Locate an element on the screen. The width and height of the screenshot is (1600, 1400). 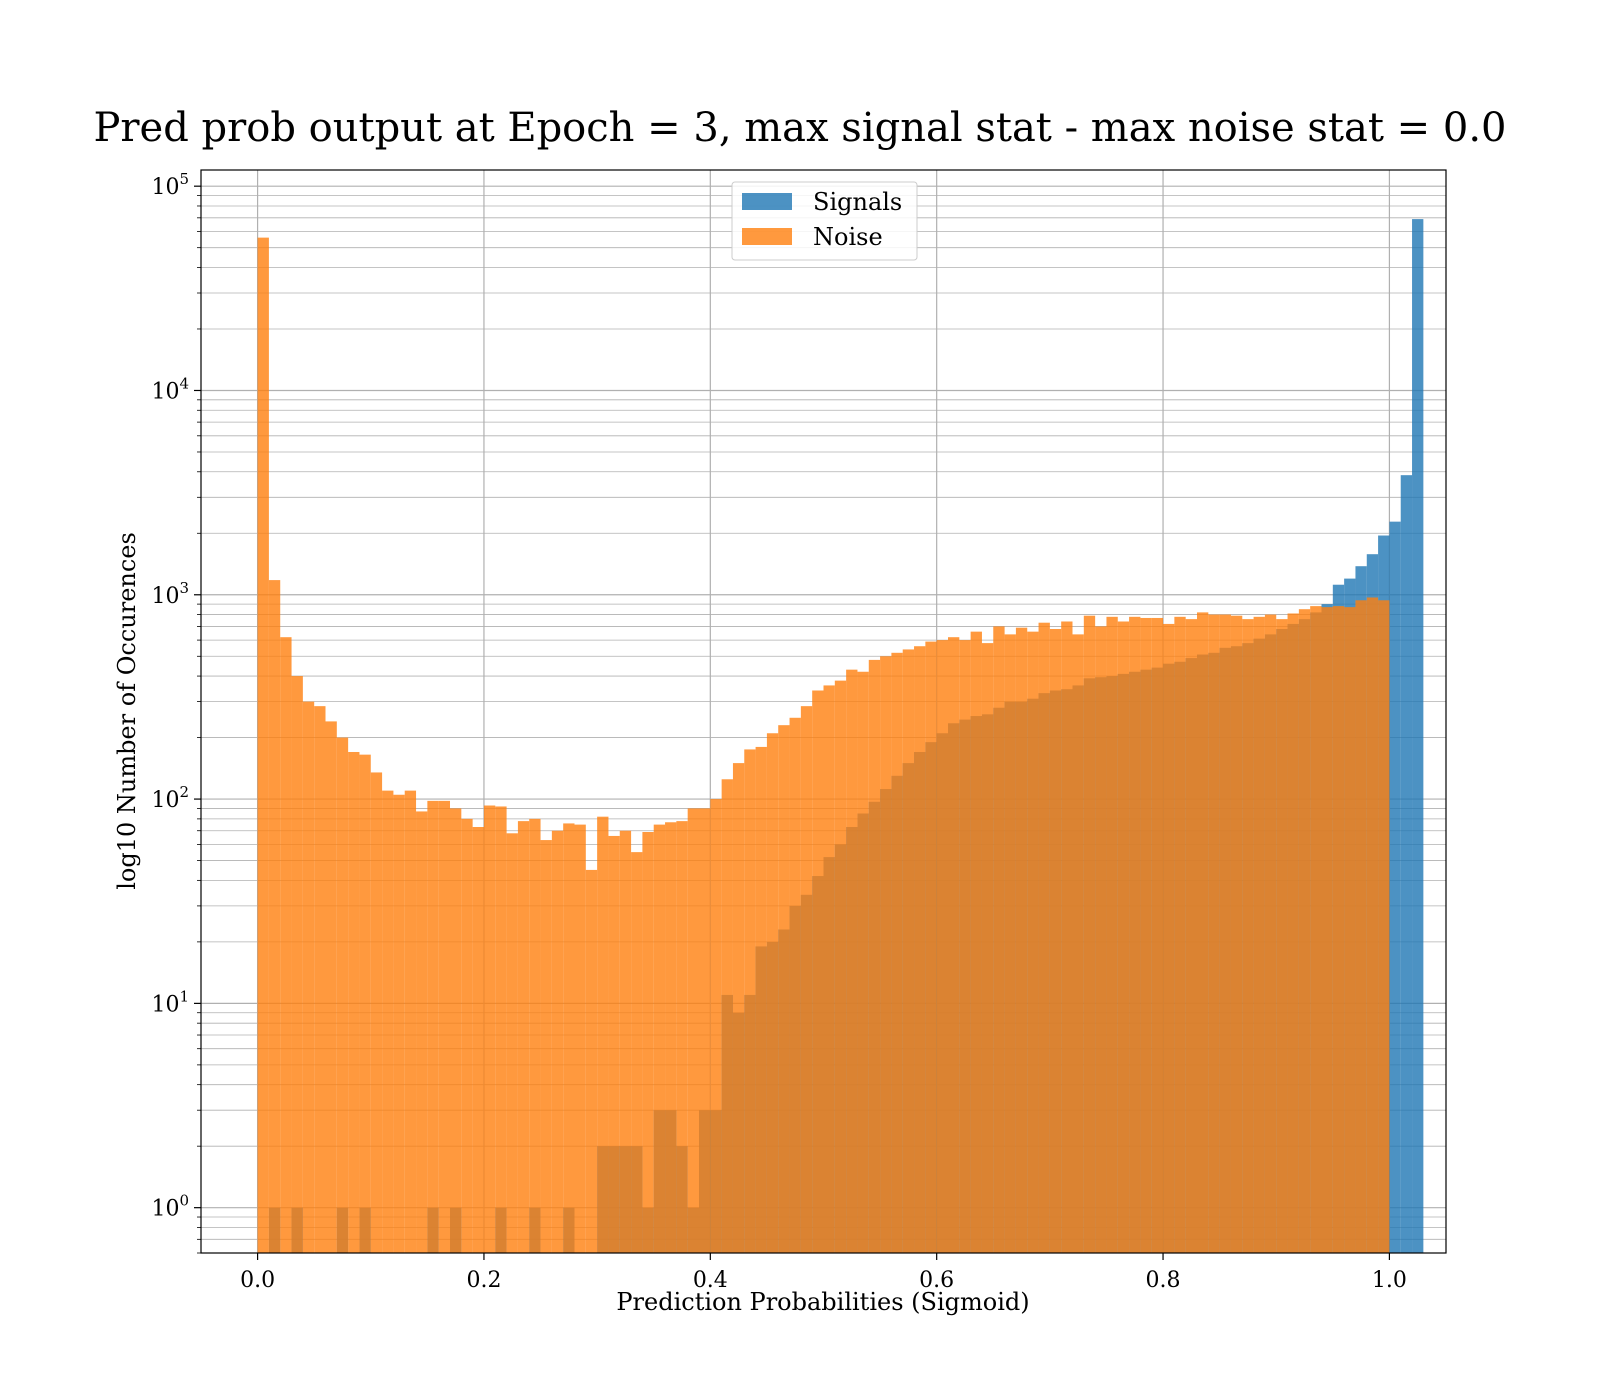
x-tick-label: 1.0 is located at coordinates (1389, 1280).